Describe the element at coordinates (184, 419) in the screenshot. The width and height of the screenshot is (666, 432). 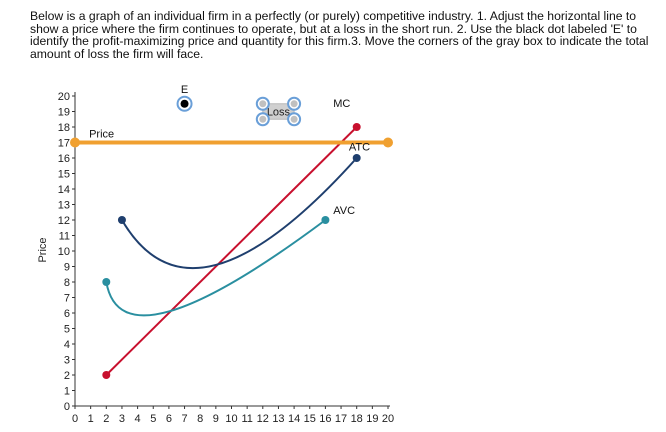
I see `x-tick-label: 7` at that location.